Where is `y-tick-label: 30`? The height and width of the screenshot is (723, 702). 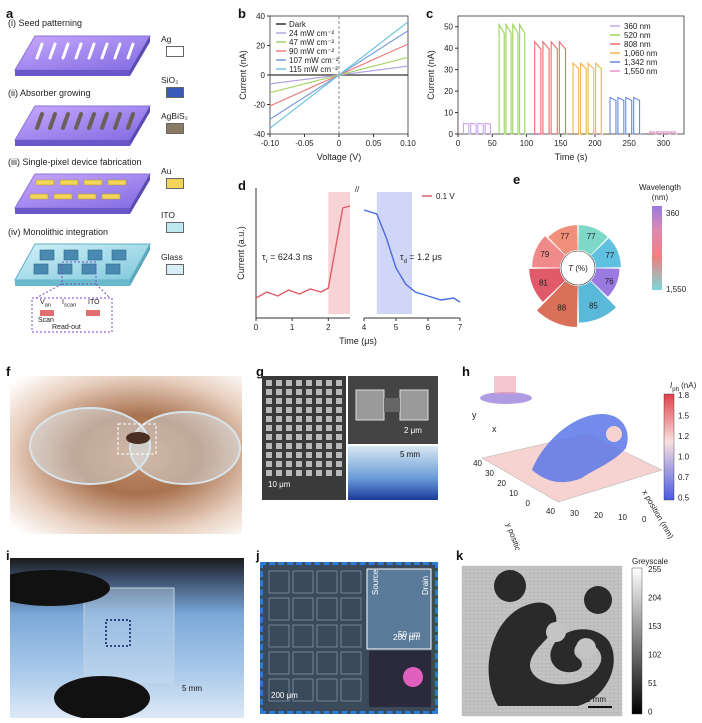
y-tick-label: 30 is located at coordinates (448, 70).